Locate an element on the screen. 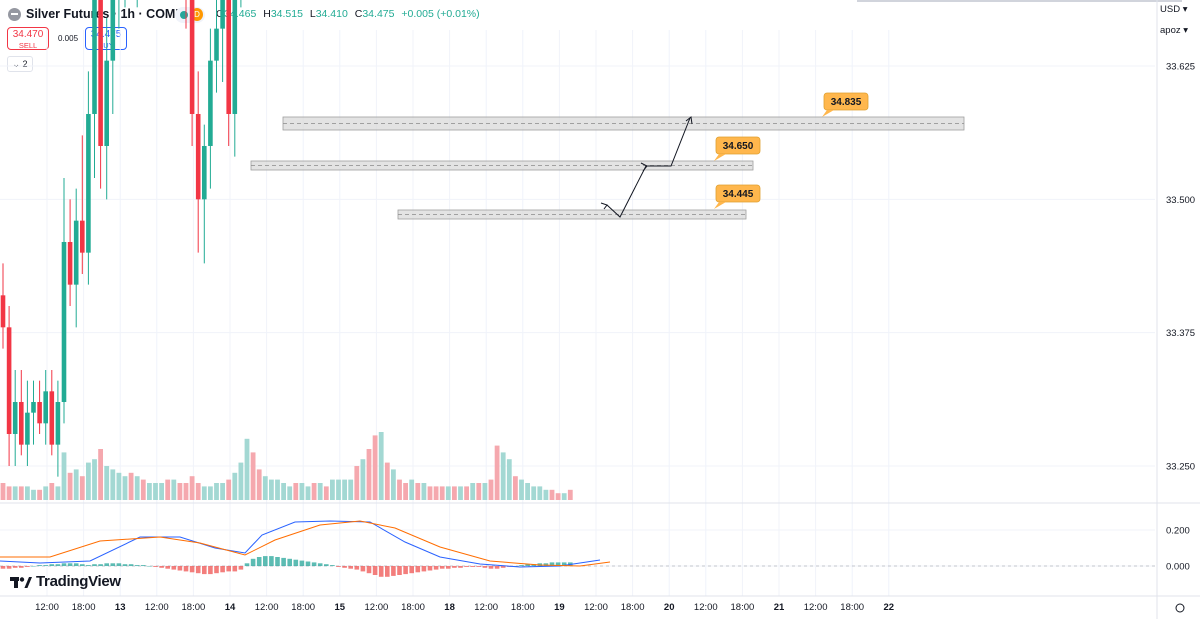 This screenshot has width=1200, height=619. sell-price: 34.470 is located at coordinates (28, 34).